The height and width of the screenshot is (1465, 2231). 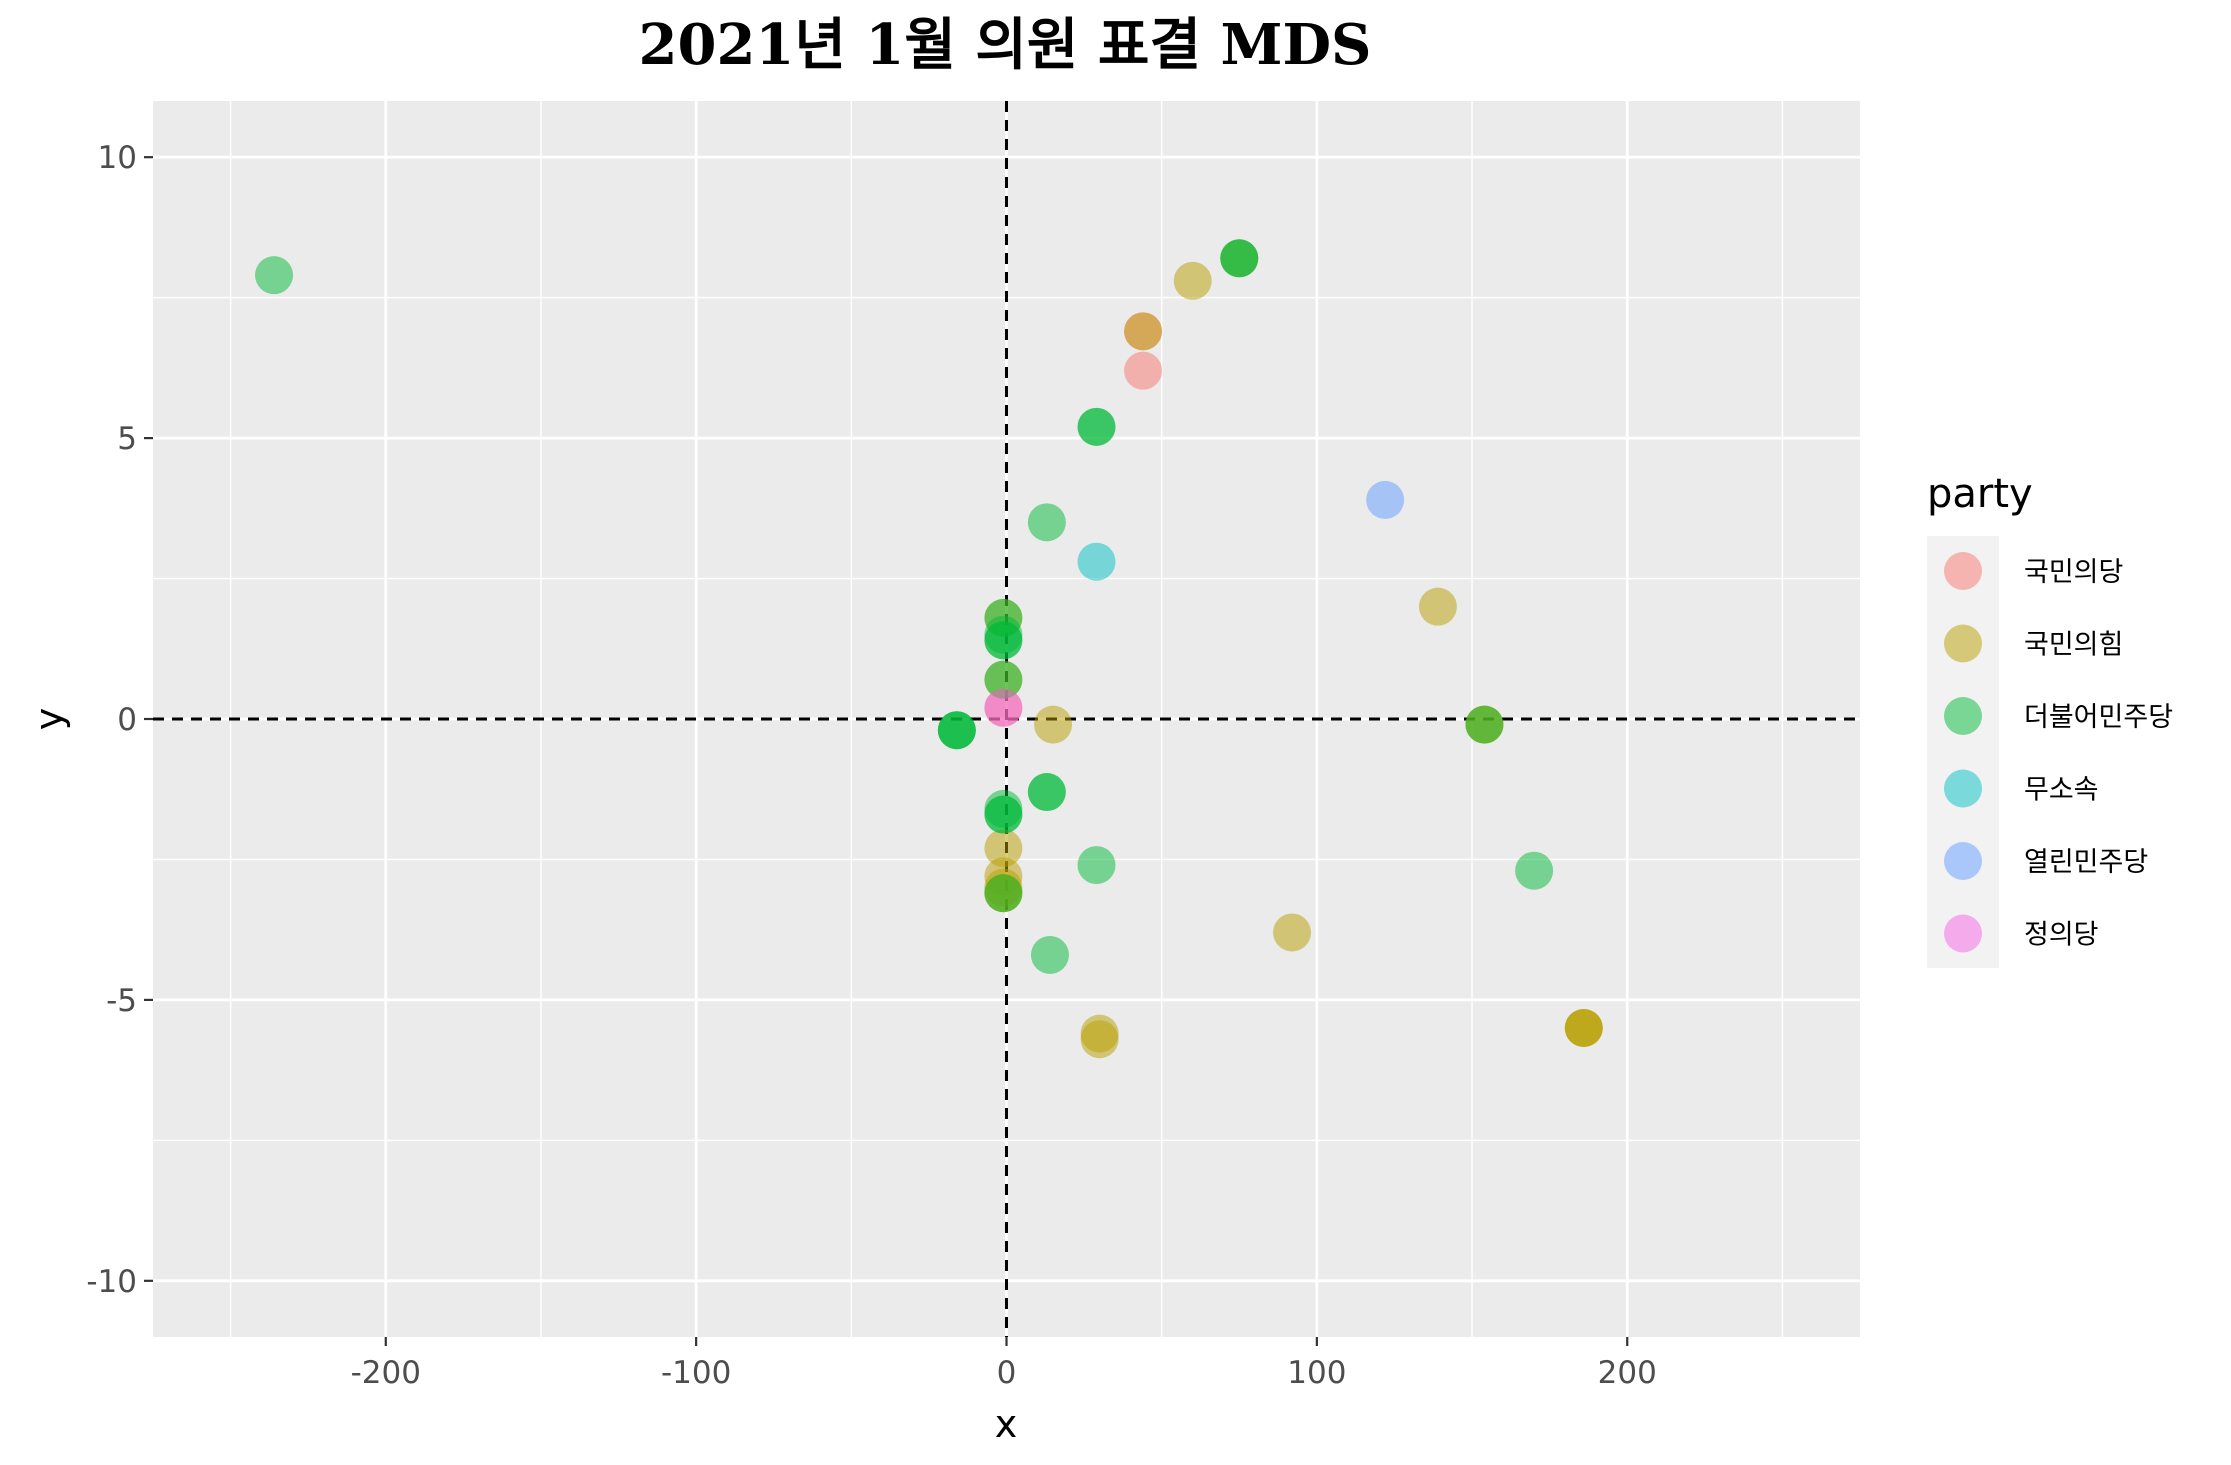 I want to click on x-tick-label: -200, so click(x=386, y=1373).